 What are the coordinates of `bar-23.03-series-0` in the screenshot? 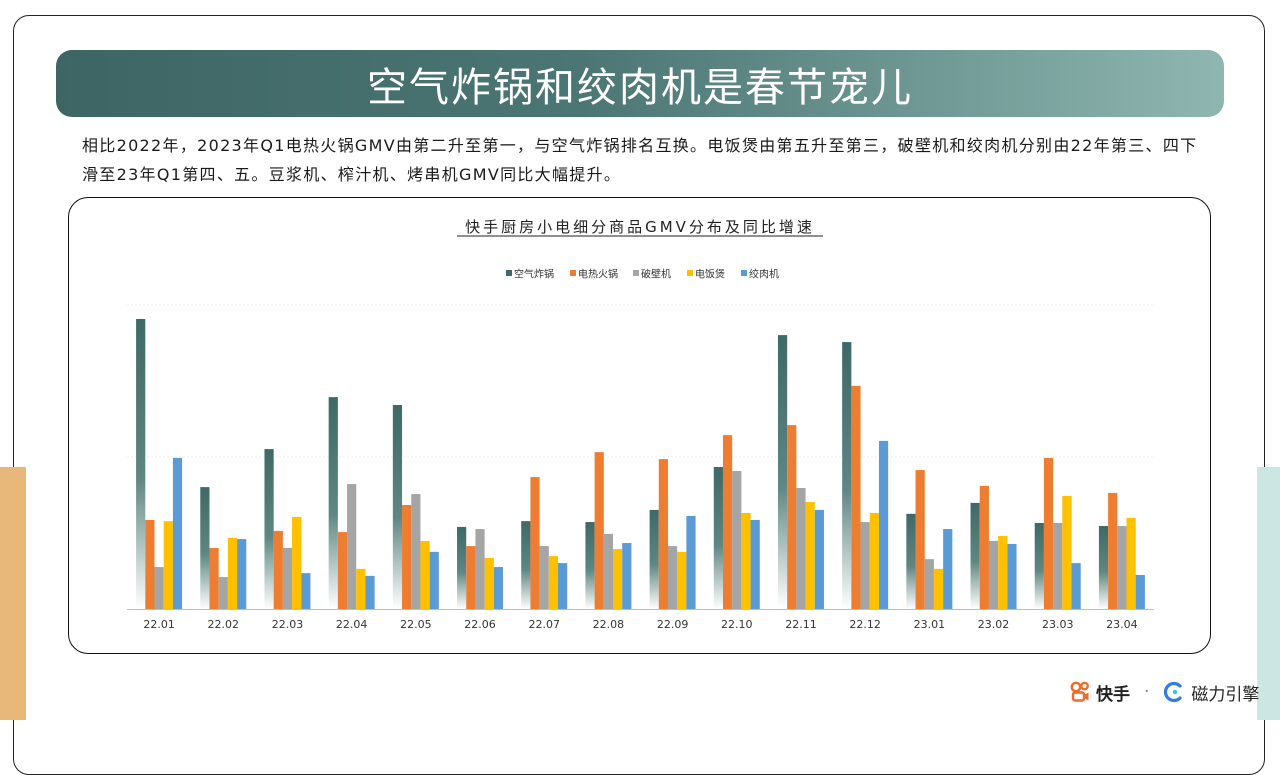 It's located at (1039, 565).